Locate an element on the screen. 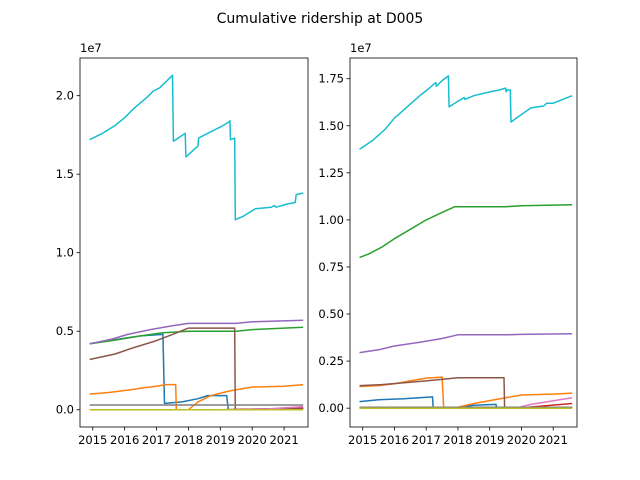 This screenshot has width=640, height=480. y-tick-label: 0.50 is located at coordinates (331, 314).